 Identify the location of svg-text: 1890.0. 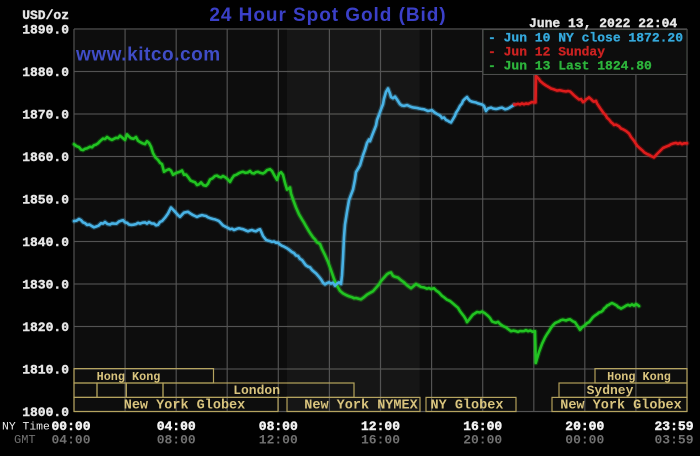
(45, 30).